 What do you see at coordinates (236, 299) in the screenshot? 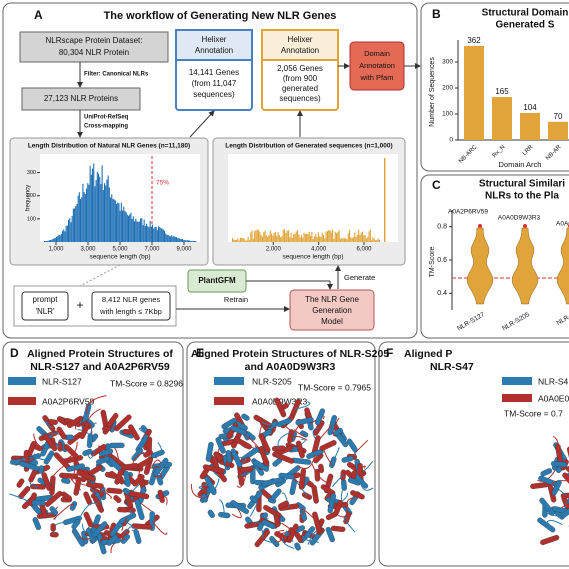
I see `step-label: Retrain` at bounding box center [236, 299].